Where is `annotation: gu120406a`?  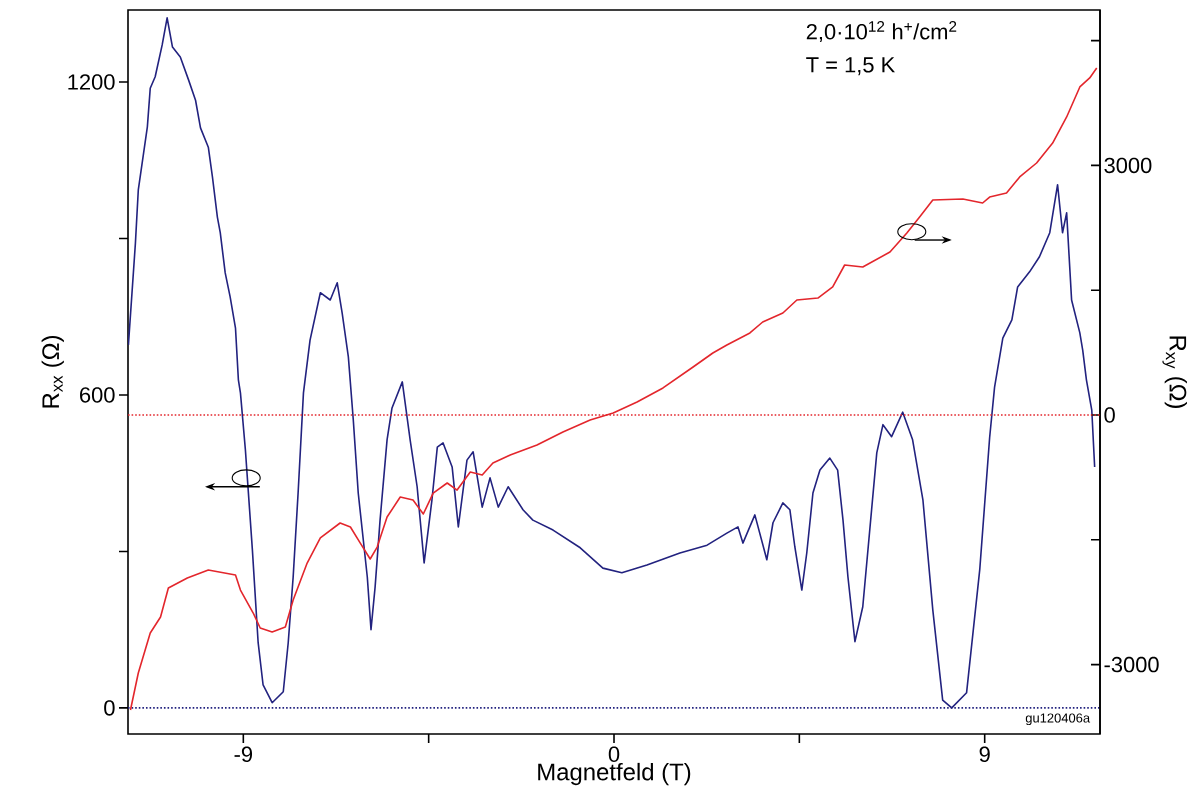
annotation: gu120406a is located at coordinates (1058, 719).